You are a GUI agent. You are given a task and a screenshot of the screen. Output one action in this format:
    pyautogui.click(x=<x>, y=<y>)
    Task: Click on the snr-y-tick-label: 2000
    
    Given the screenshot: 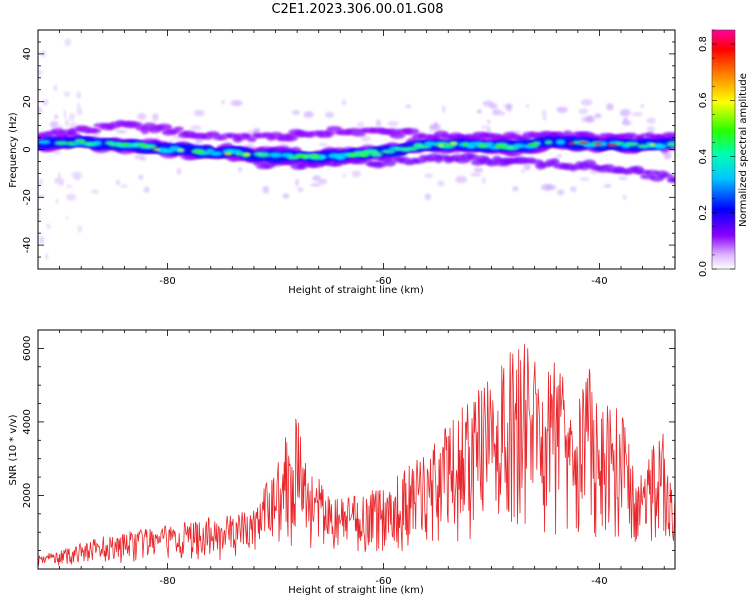 What is the action you would take?
    pyautogui.click(x=27, y=495)
    